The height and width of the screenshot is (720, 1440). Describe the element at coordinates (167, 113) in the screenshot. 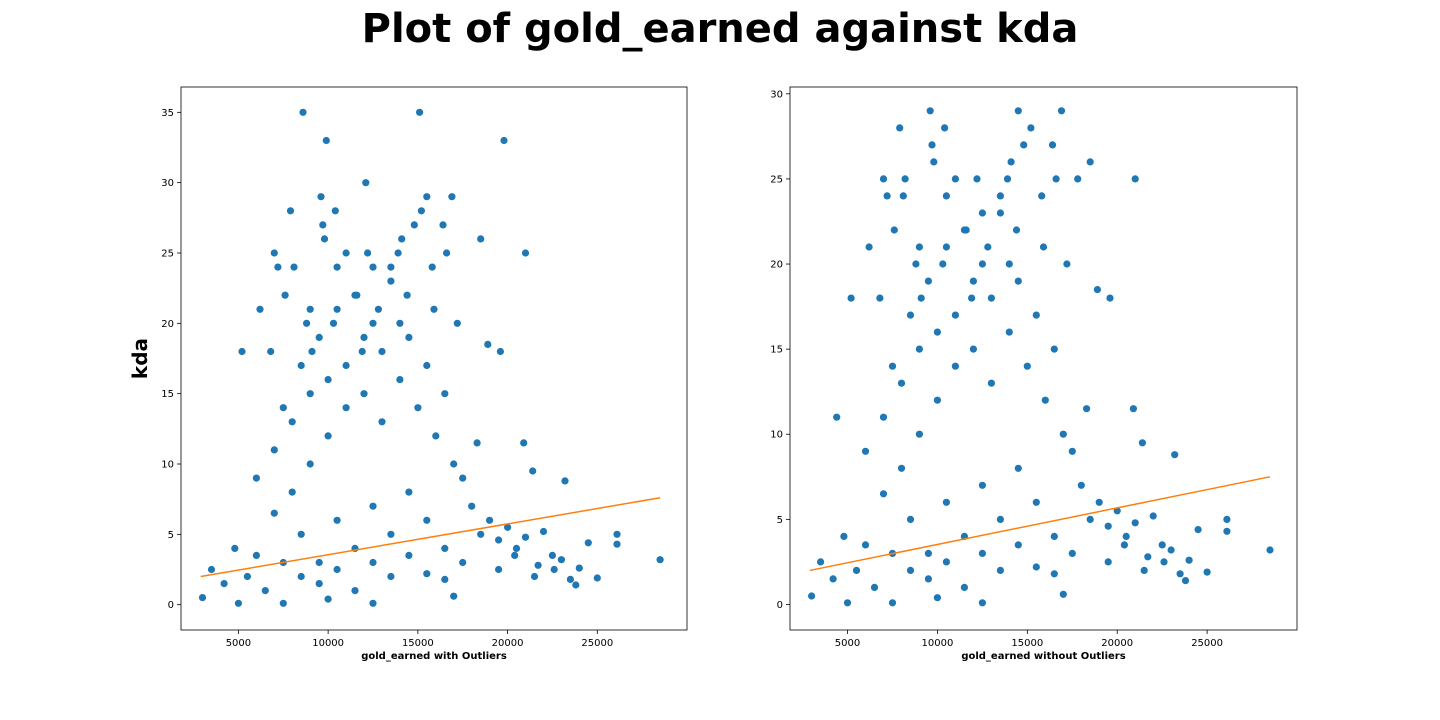

I see `y-tick-label: 35` at that location.